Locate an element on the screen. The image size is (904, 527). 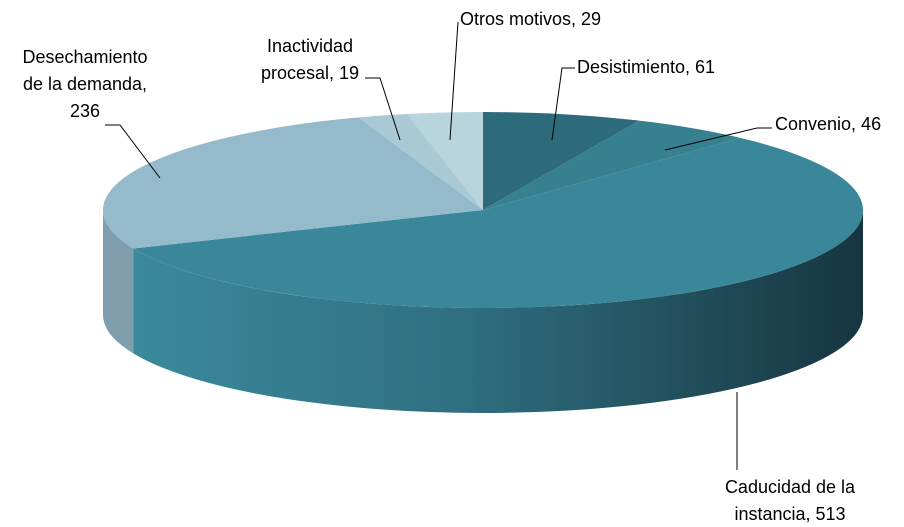
slice-side is located at coordinates (118, 282).